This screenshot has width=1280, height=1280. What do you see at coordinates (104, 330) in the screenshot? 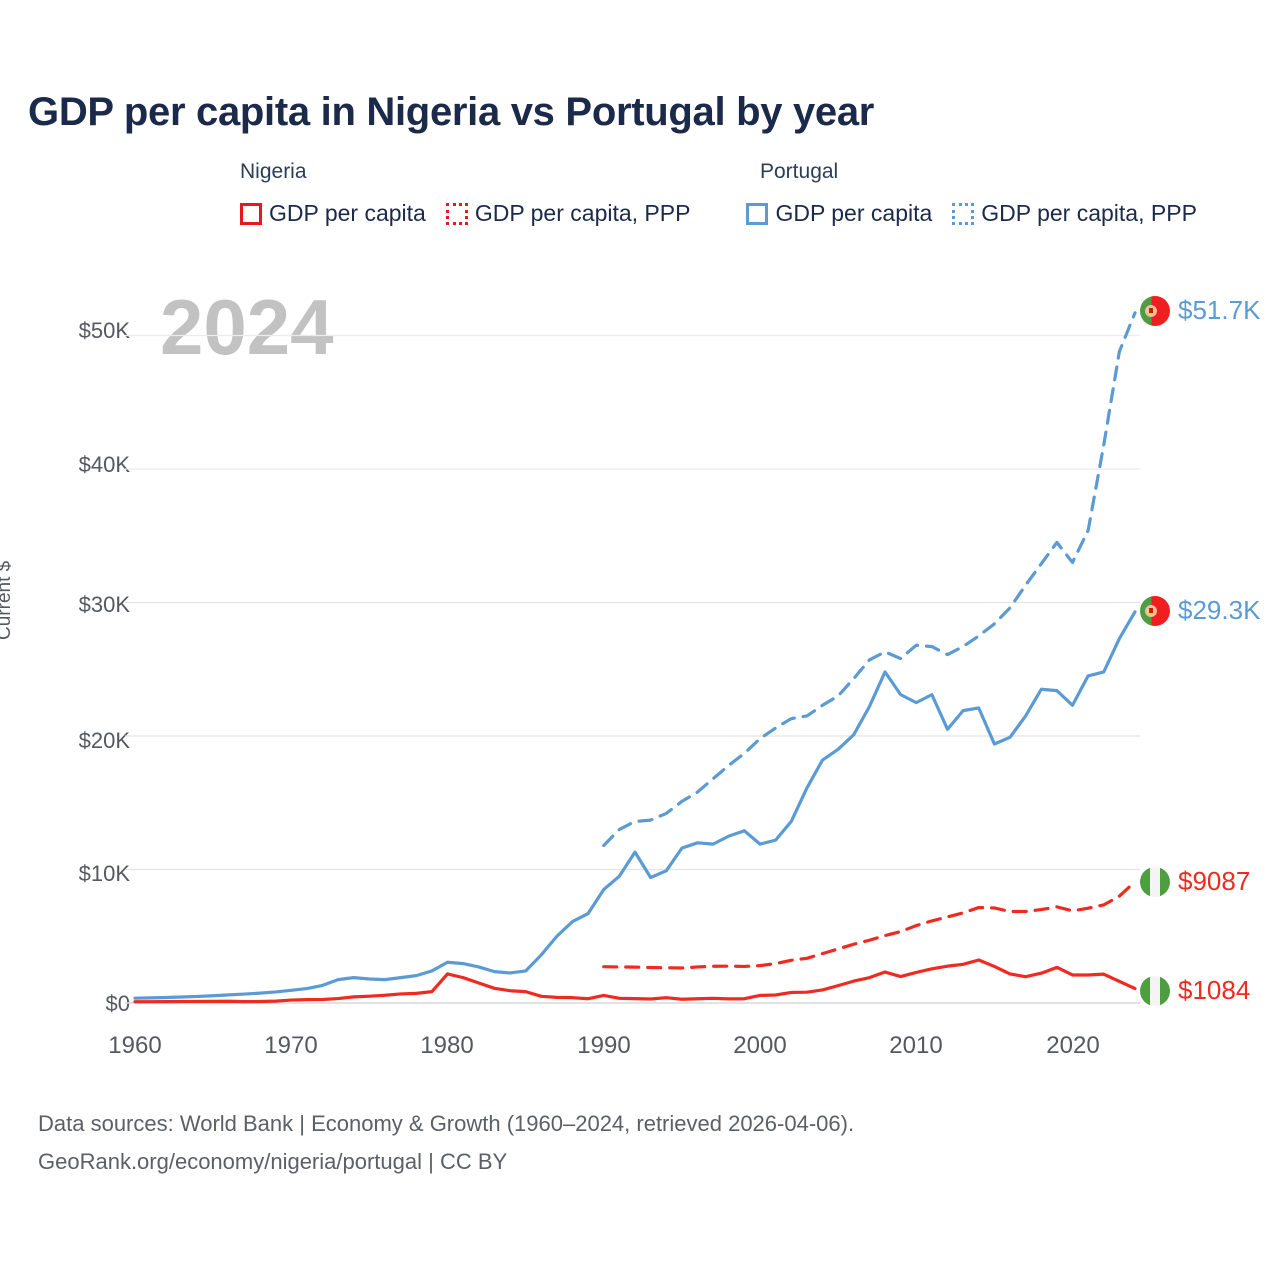
I see `y-tick-50k: $50K` at bounding box center [104, 330].